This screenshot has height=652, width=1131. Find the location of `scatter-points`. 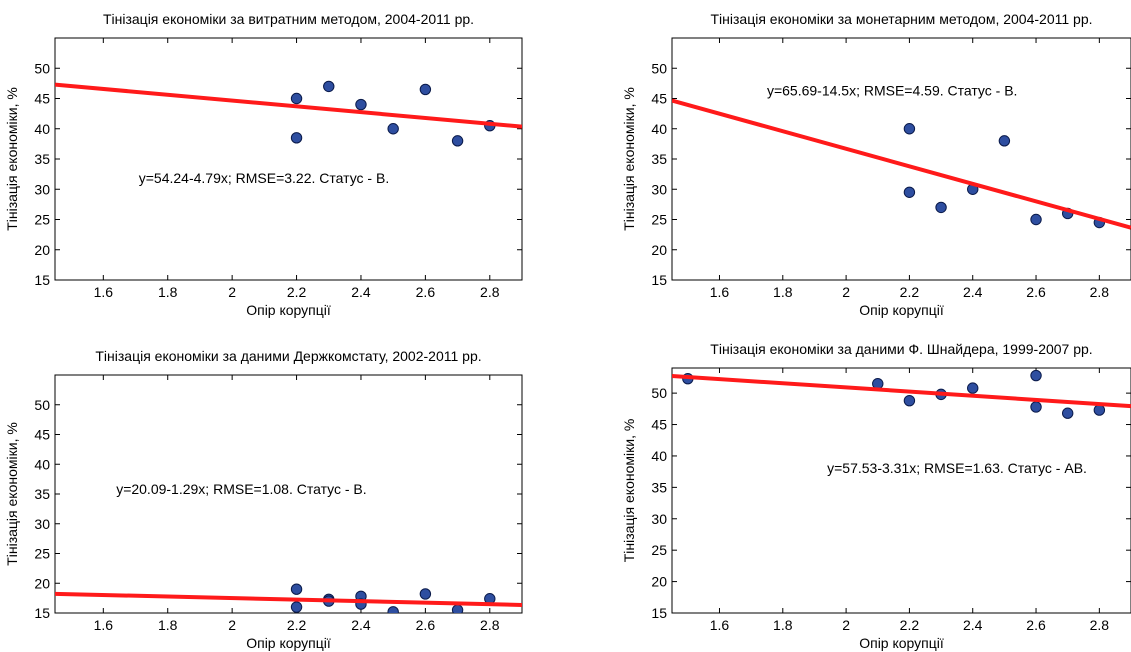

scatter-points is located at coordinates (393, 113).